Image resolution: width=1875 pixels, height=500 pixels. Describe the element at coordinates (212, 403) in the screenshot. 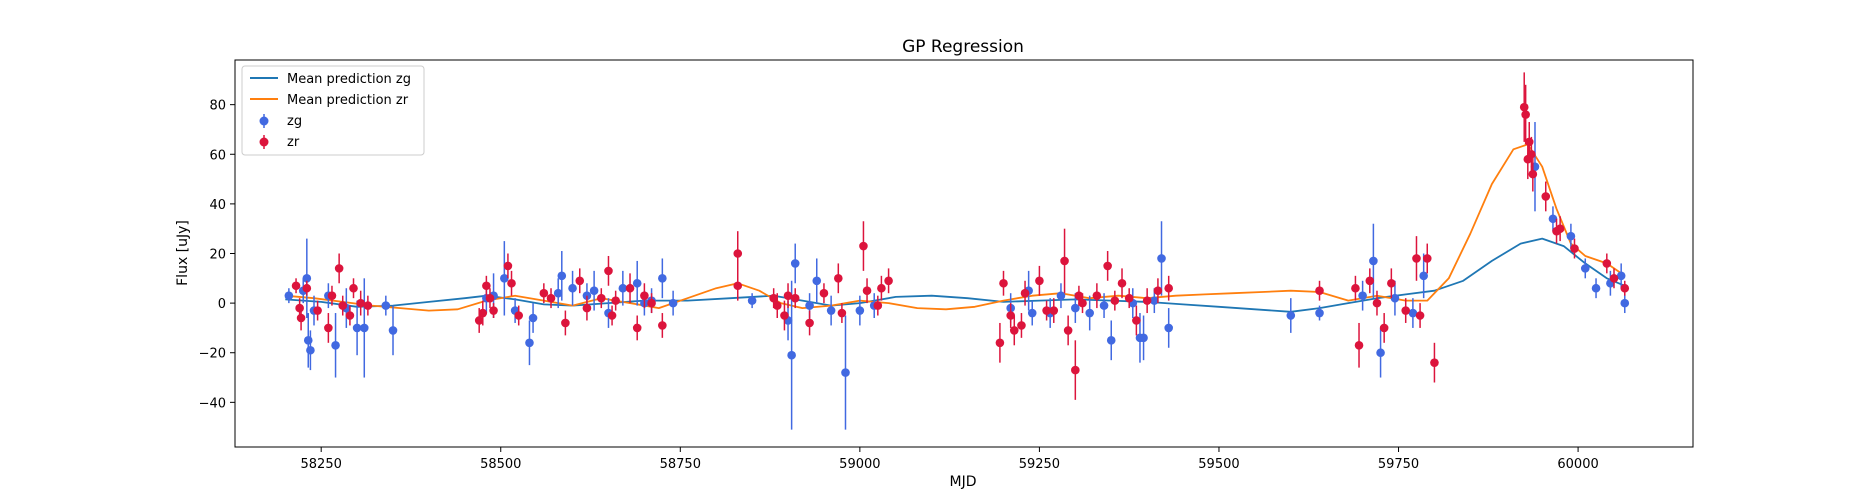

I see `y-tick-label: −40` at that location.